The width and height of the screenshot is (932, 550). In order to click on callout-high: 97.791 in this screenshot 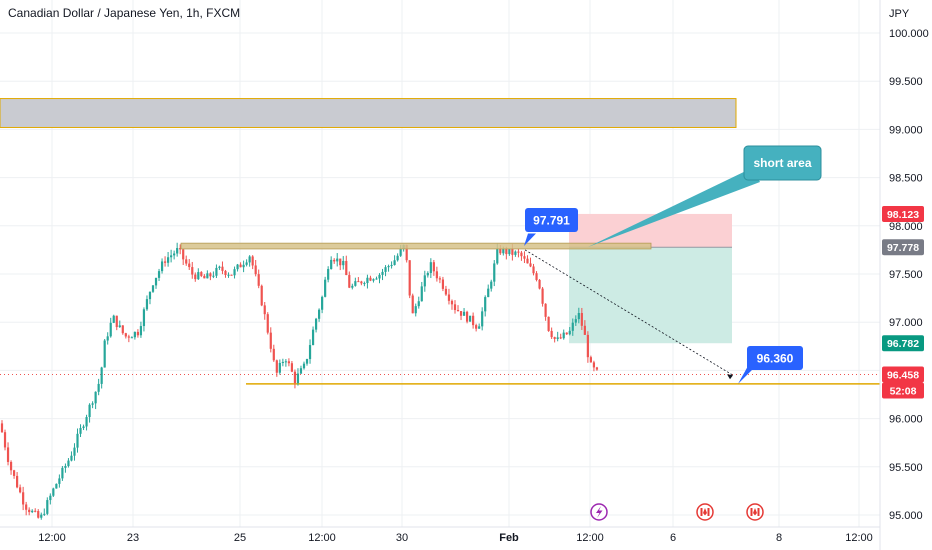, I will do `click(551, 227)`.